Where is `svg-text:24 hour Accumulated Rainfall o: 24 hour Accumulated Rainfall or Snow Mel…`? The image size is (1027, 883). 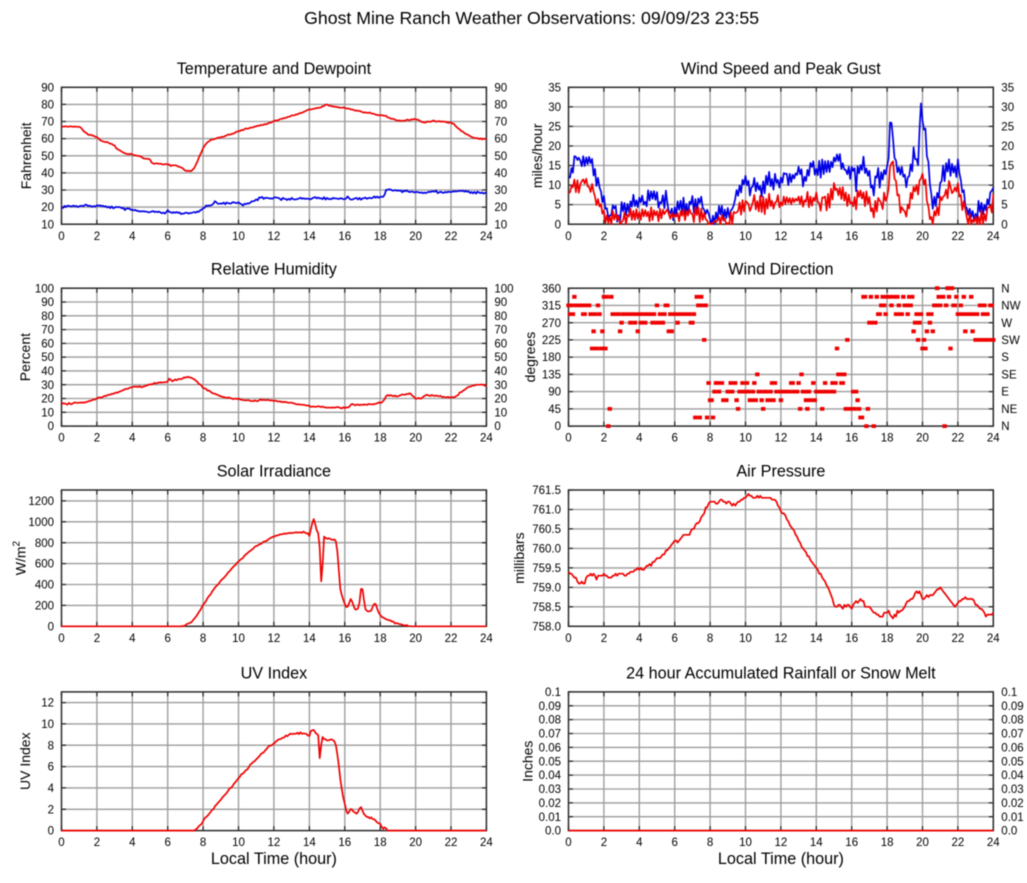 svg-text:24 hour Accumulated Rainfall o: 24 hour Accumulated Rainfall or Snow Mel… is located at coordinates (781, 673).